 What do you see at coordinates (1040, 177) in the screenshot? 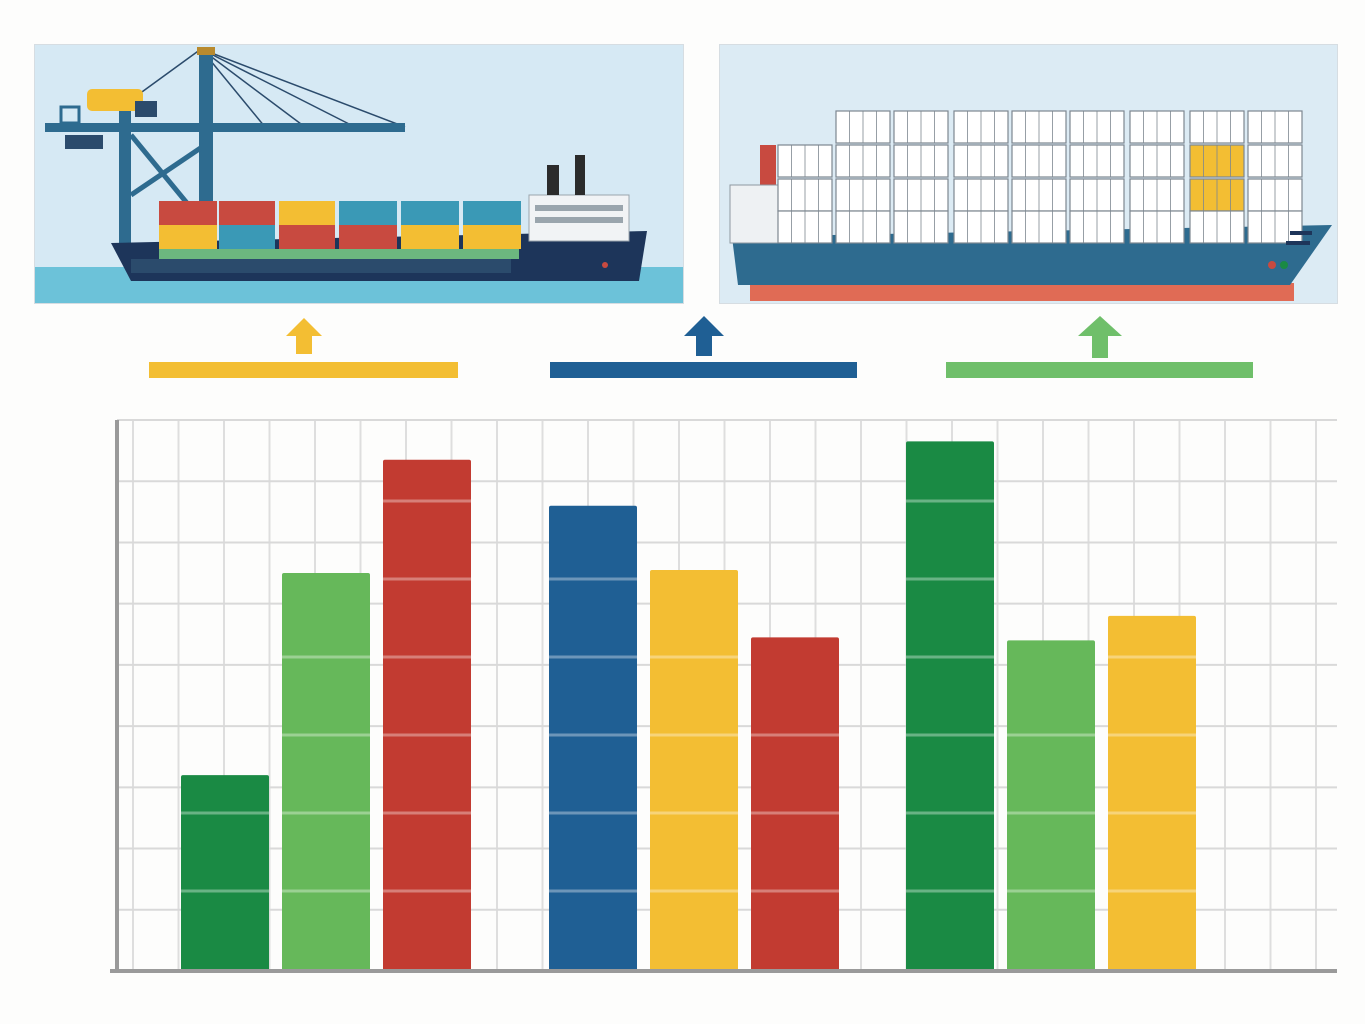
I see `container-stack` at bounding box center [1040, 177].